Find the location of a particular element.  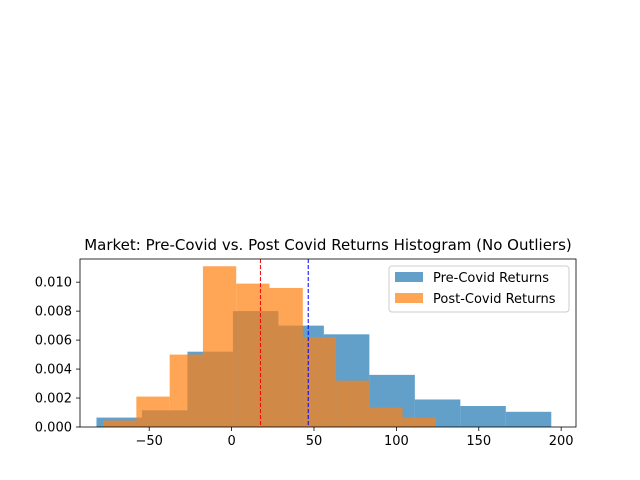

vlines-layer is located at coordinates (284, 343).